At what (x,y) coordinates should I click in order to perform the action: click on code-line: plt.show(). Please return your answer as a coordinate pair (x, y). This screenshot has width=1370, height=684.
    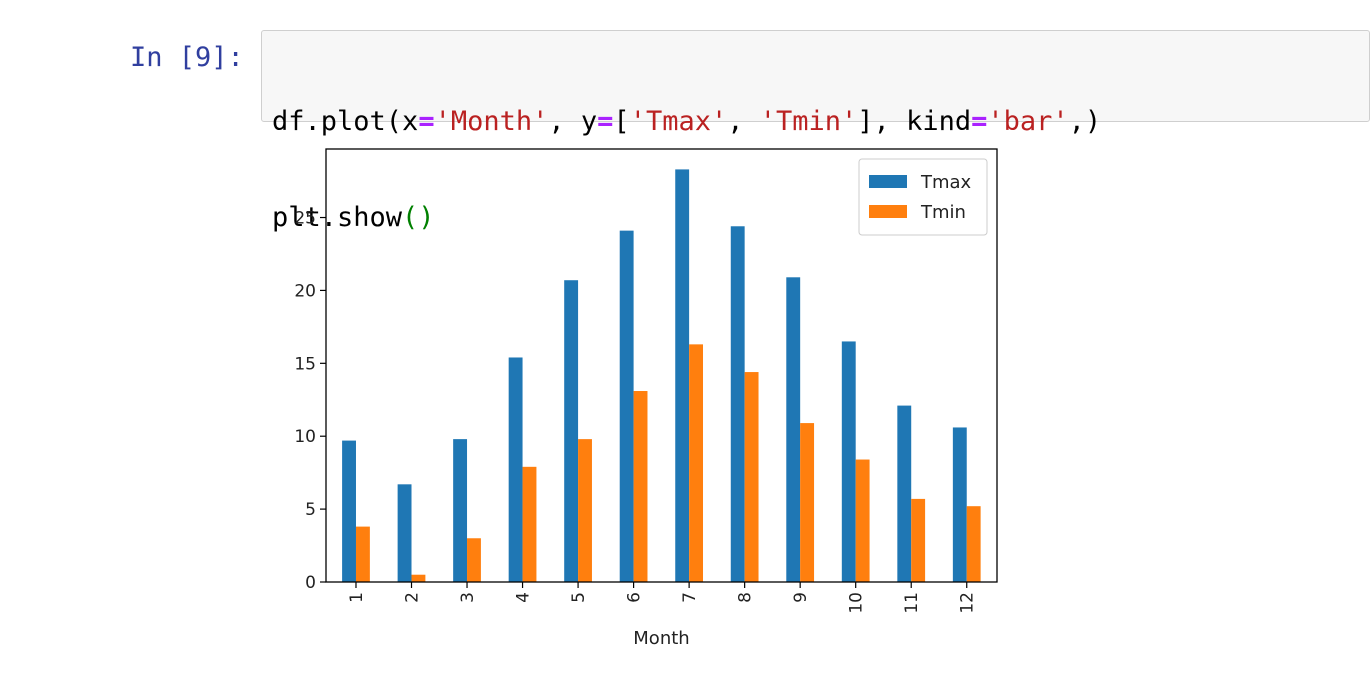
    Looking at the image, I should click on (686, 218).